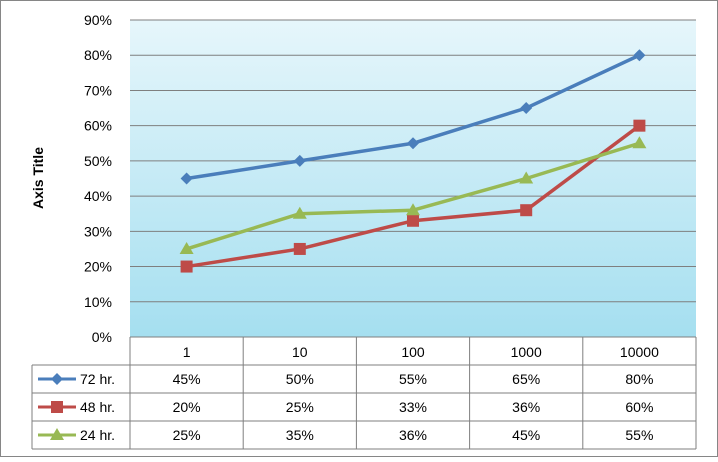  Describe the element at coordinates (98, 90) in the screenshot. I see `y-tick-label: 70%` at that location.